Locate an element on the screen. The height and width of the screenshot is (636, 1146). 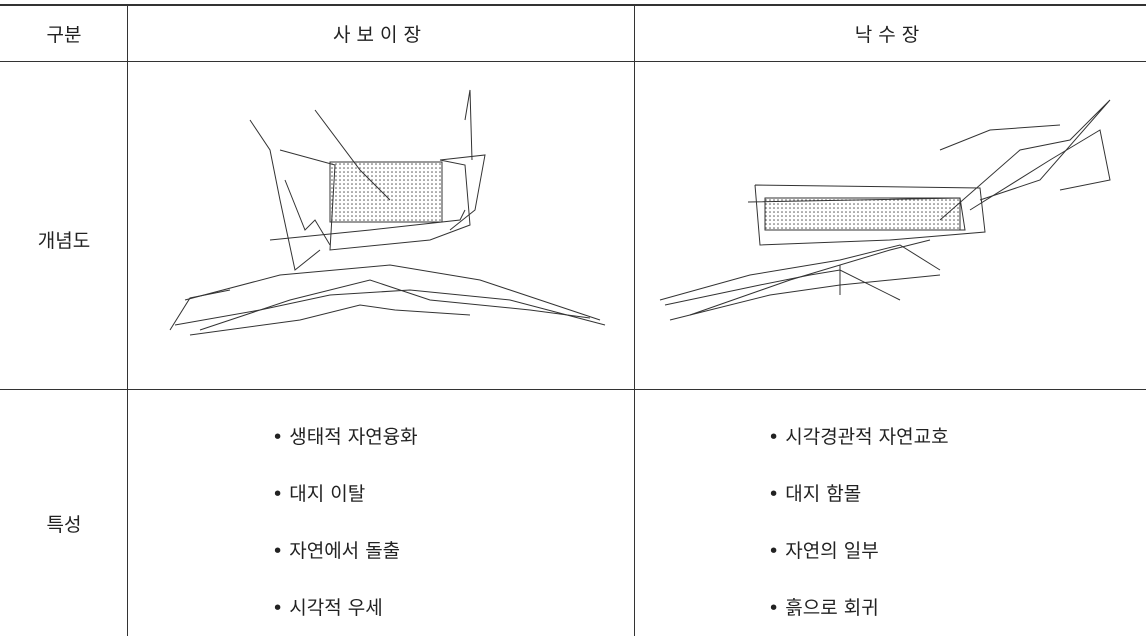
list-item: • 시각경관적 자연교호 is located at coordinates (858, 437).